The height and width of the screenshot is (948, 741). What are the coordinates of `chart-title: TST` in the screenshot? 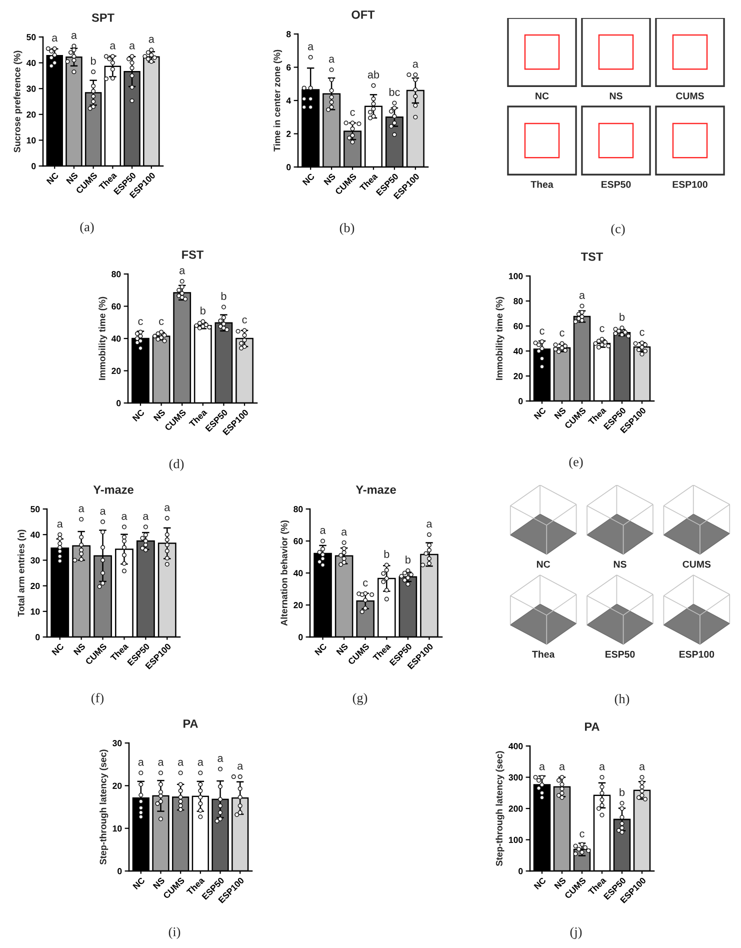 It's located at (592, 256).